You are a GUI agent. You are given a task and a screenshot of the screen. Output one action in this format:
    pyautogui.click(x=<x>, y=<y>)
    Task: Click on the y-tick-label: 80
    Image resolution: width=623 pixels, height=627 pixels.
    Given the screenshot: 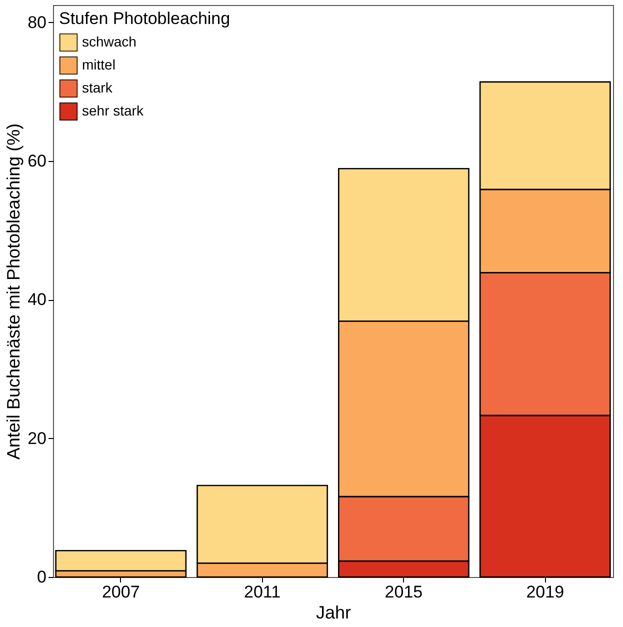 What is the action you would take?
    pyautogui.click(x=37, y=22)
    